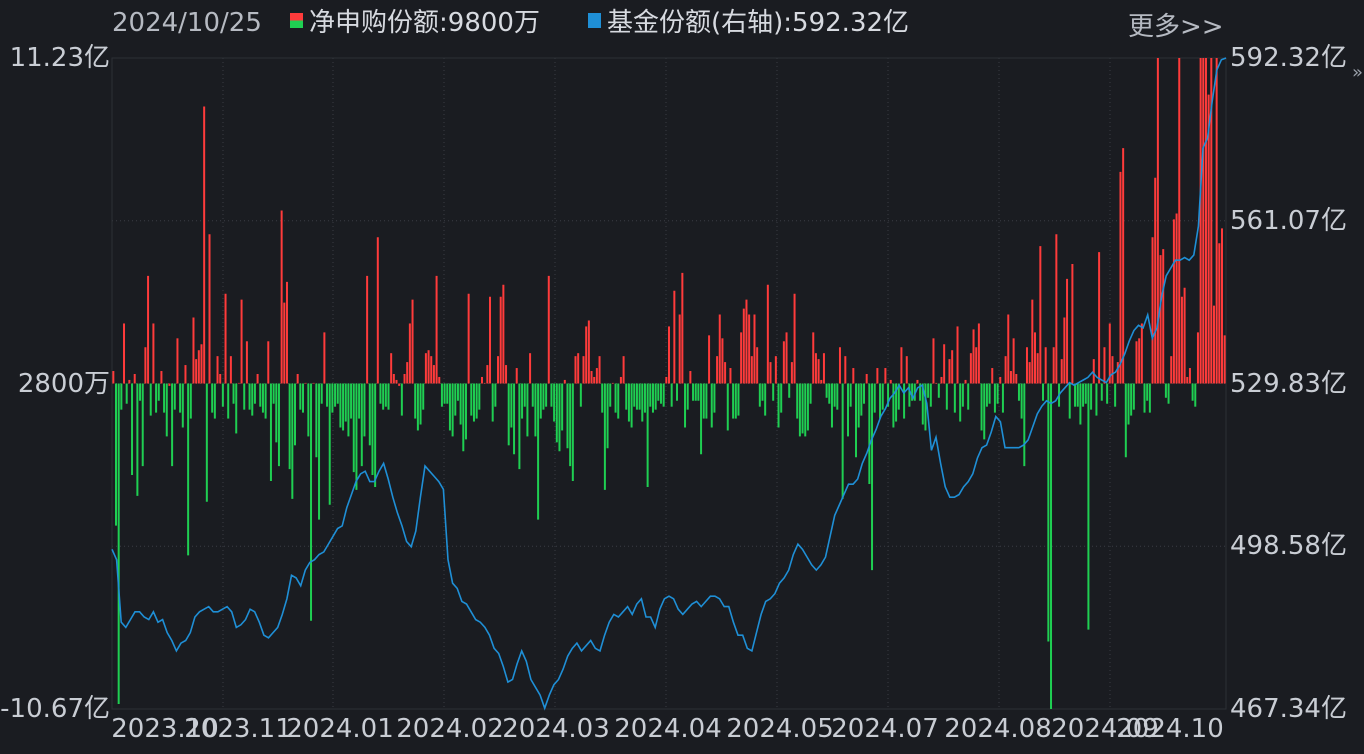  I want to click on x-axis-tick-label: 2024.10, so click(1170, 729).